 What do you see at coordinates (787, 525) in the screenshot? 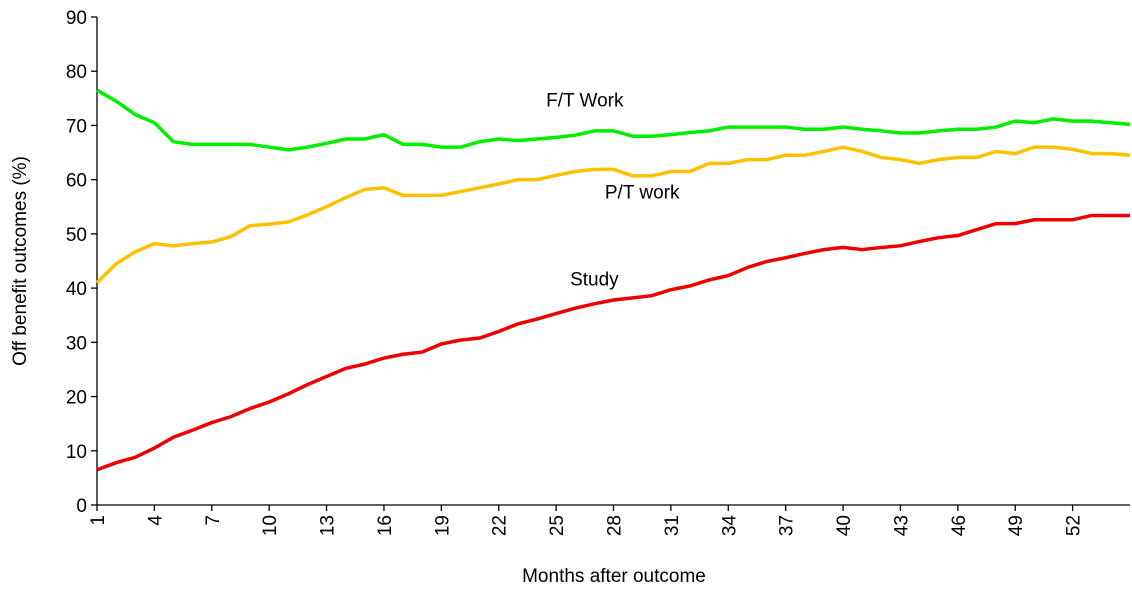
I see `x-tick-label: 37` at bounding box center [787, 525].